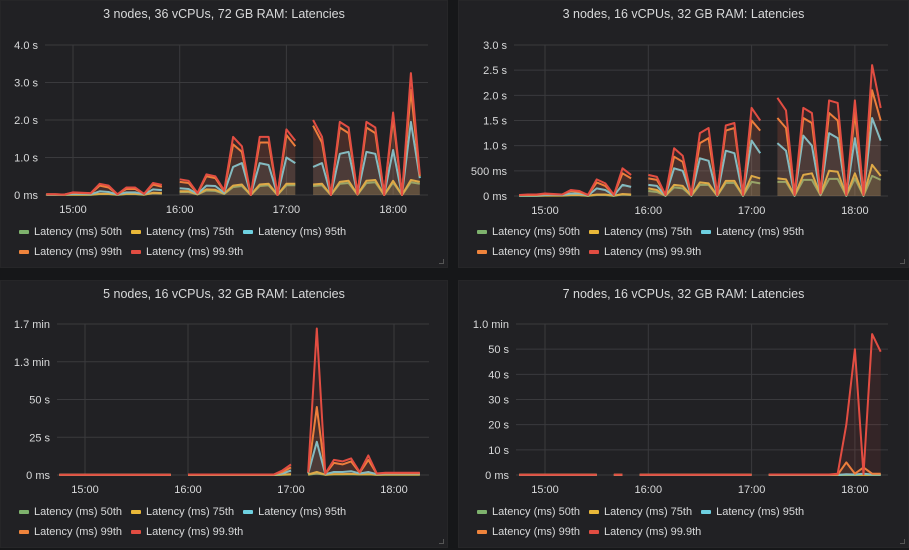  What do you see at coordinates (39, 401) in the screenshot?
I see `y-tick-label: 50 s` at bounding box center [39, 401].